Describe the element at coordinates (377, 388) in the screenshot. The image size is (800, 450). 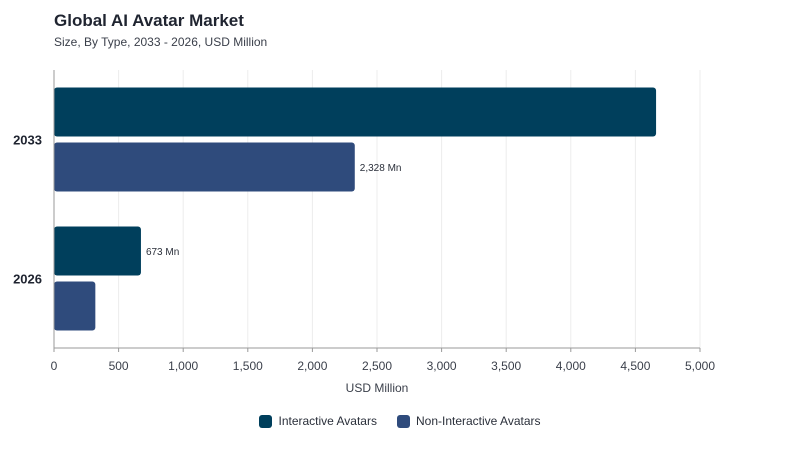
I see `x-axis-label: USD Million` at that location.